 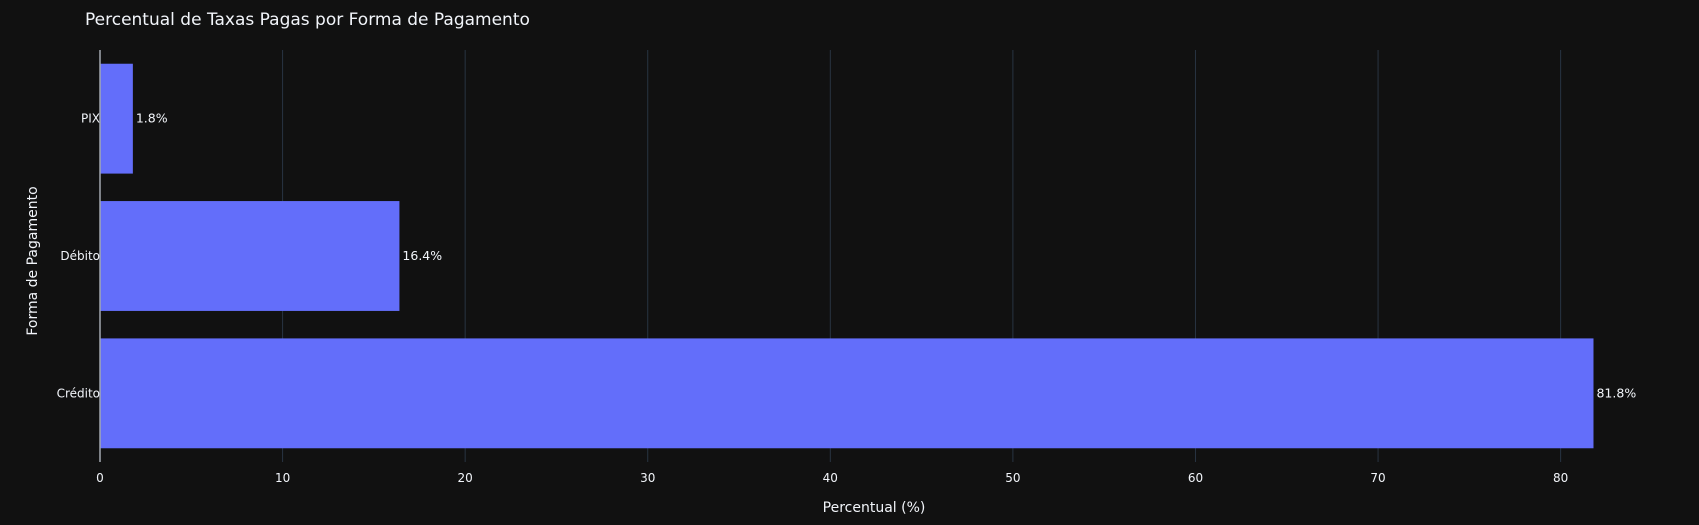 I want to click on y-tick-label: Crédito, so click(x=78, y=393).